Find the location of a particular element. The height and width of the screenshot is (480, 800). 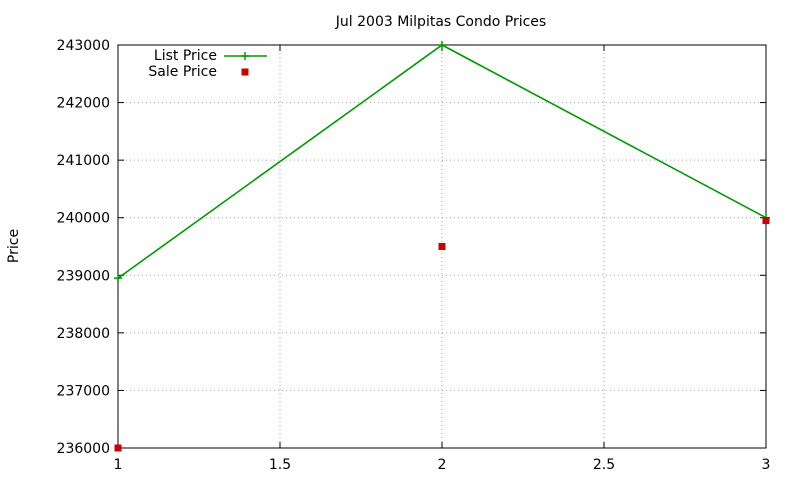

legend-label-sale-price: Sale Price is located at coordinates (182, 72).